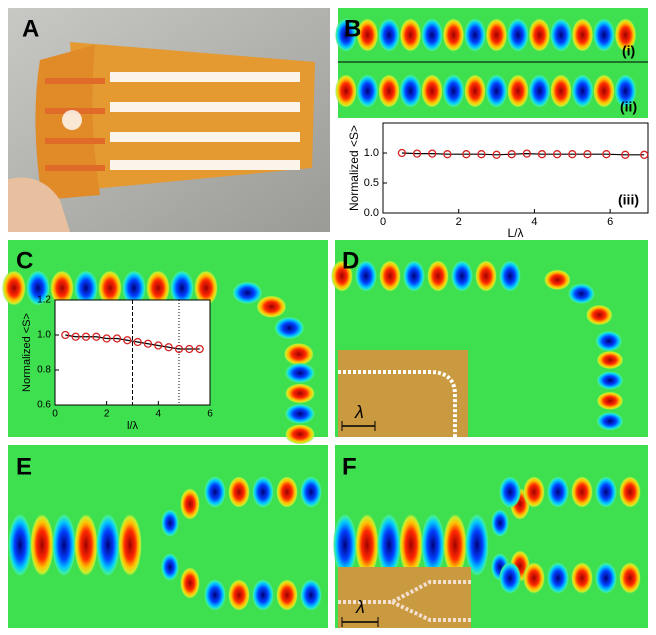 The width and height of the screenshot is (656, 635). What do you see at coordinates (352, 28) in the screenshot?
I see `panel-label: B` at bounding box center [352, 28].